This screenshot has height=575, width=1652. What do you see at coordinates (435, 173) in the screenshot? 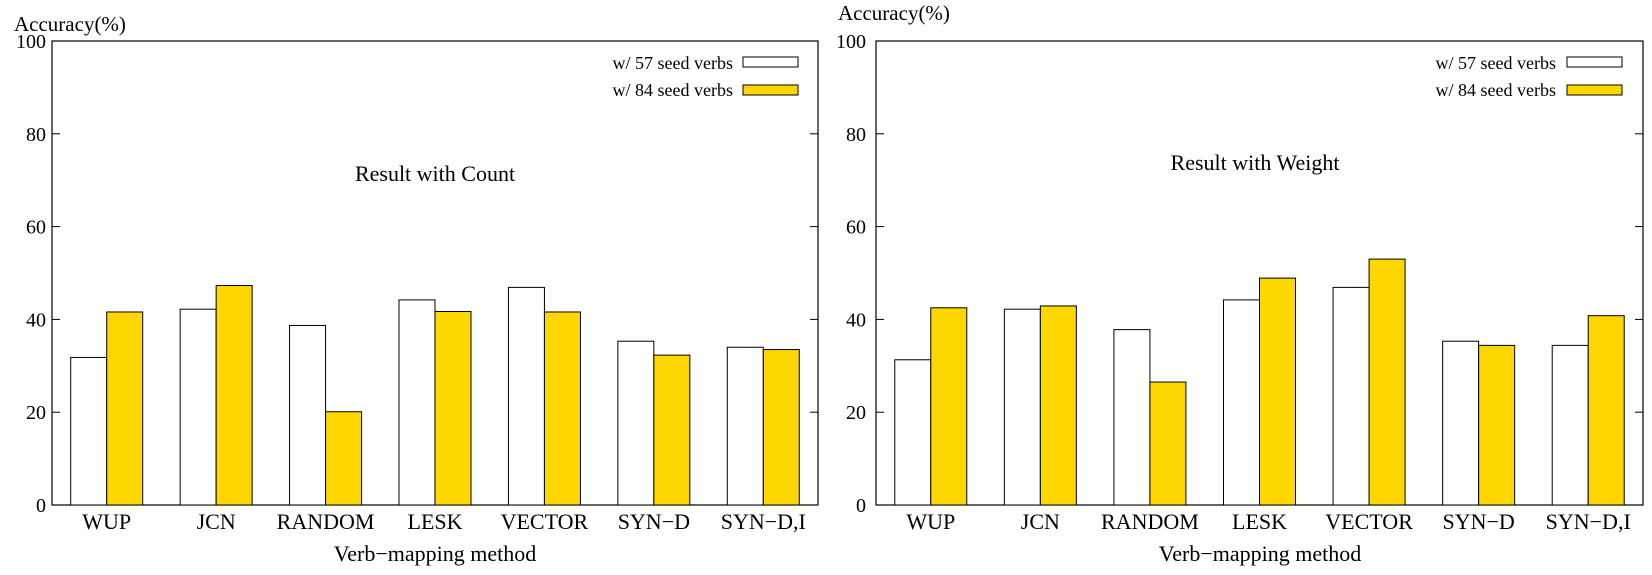
I see `chart-title: Result with Count` at bounding box center [435, 173].